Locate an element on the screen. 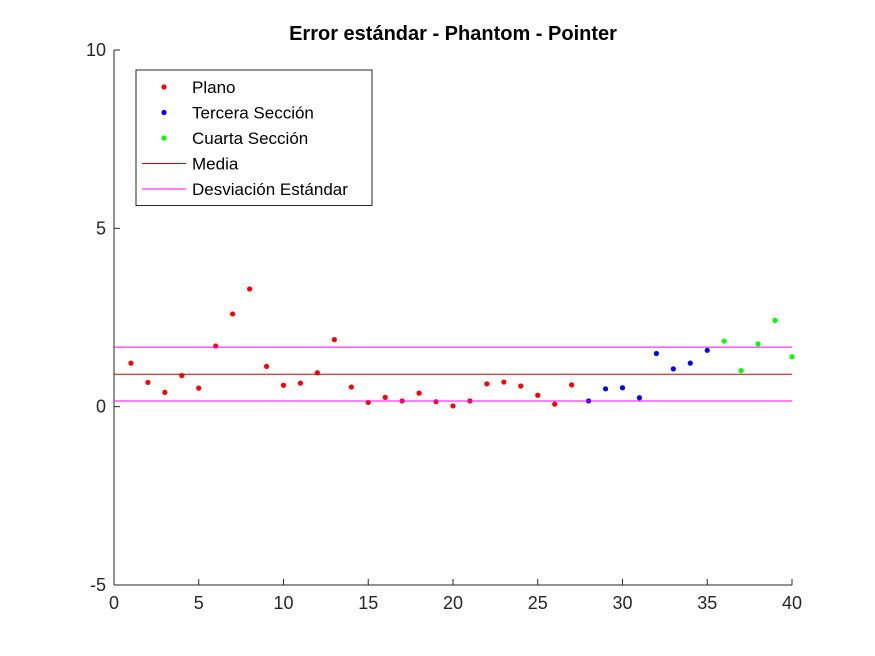 Image resolution: width=875 pixels, height=656 pixels. x-tick-label: 20 is located at coordinates (453, 603).